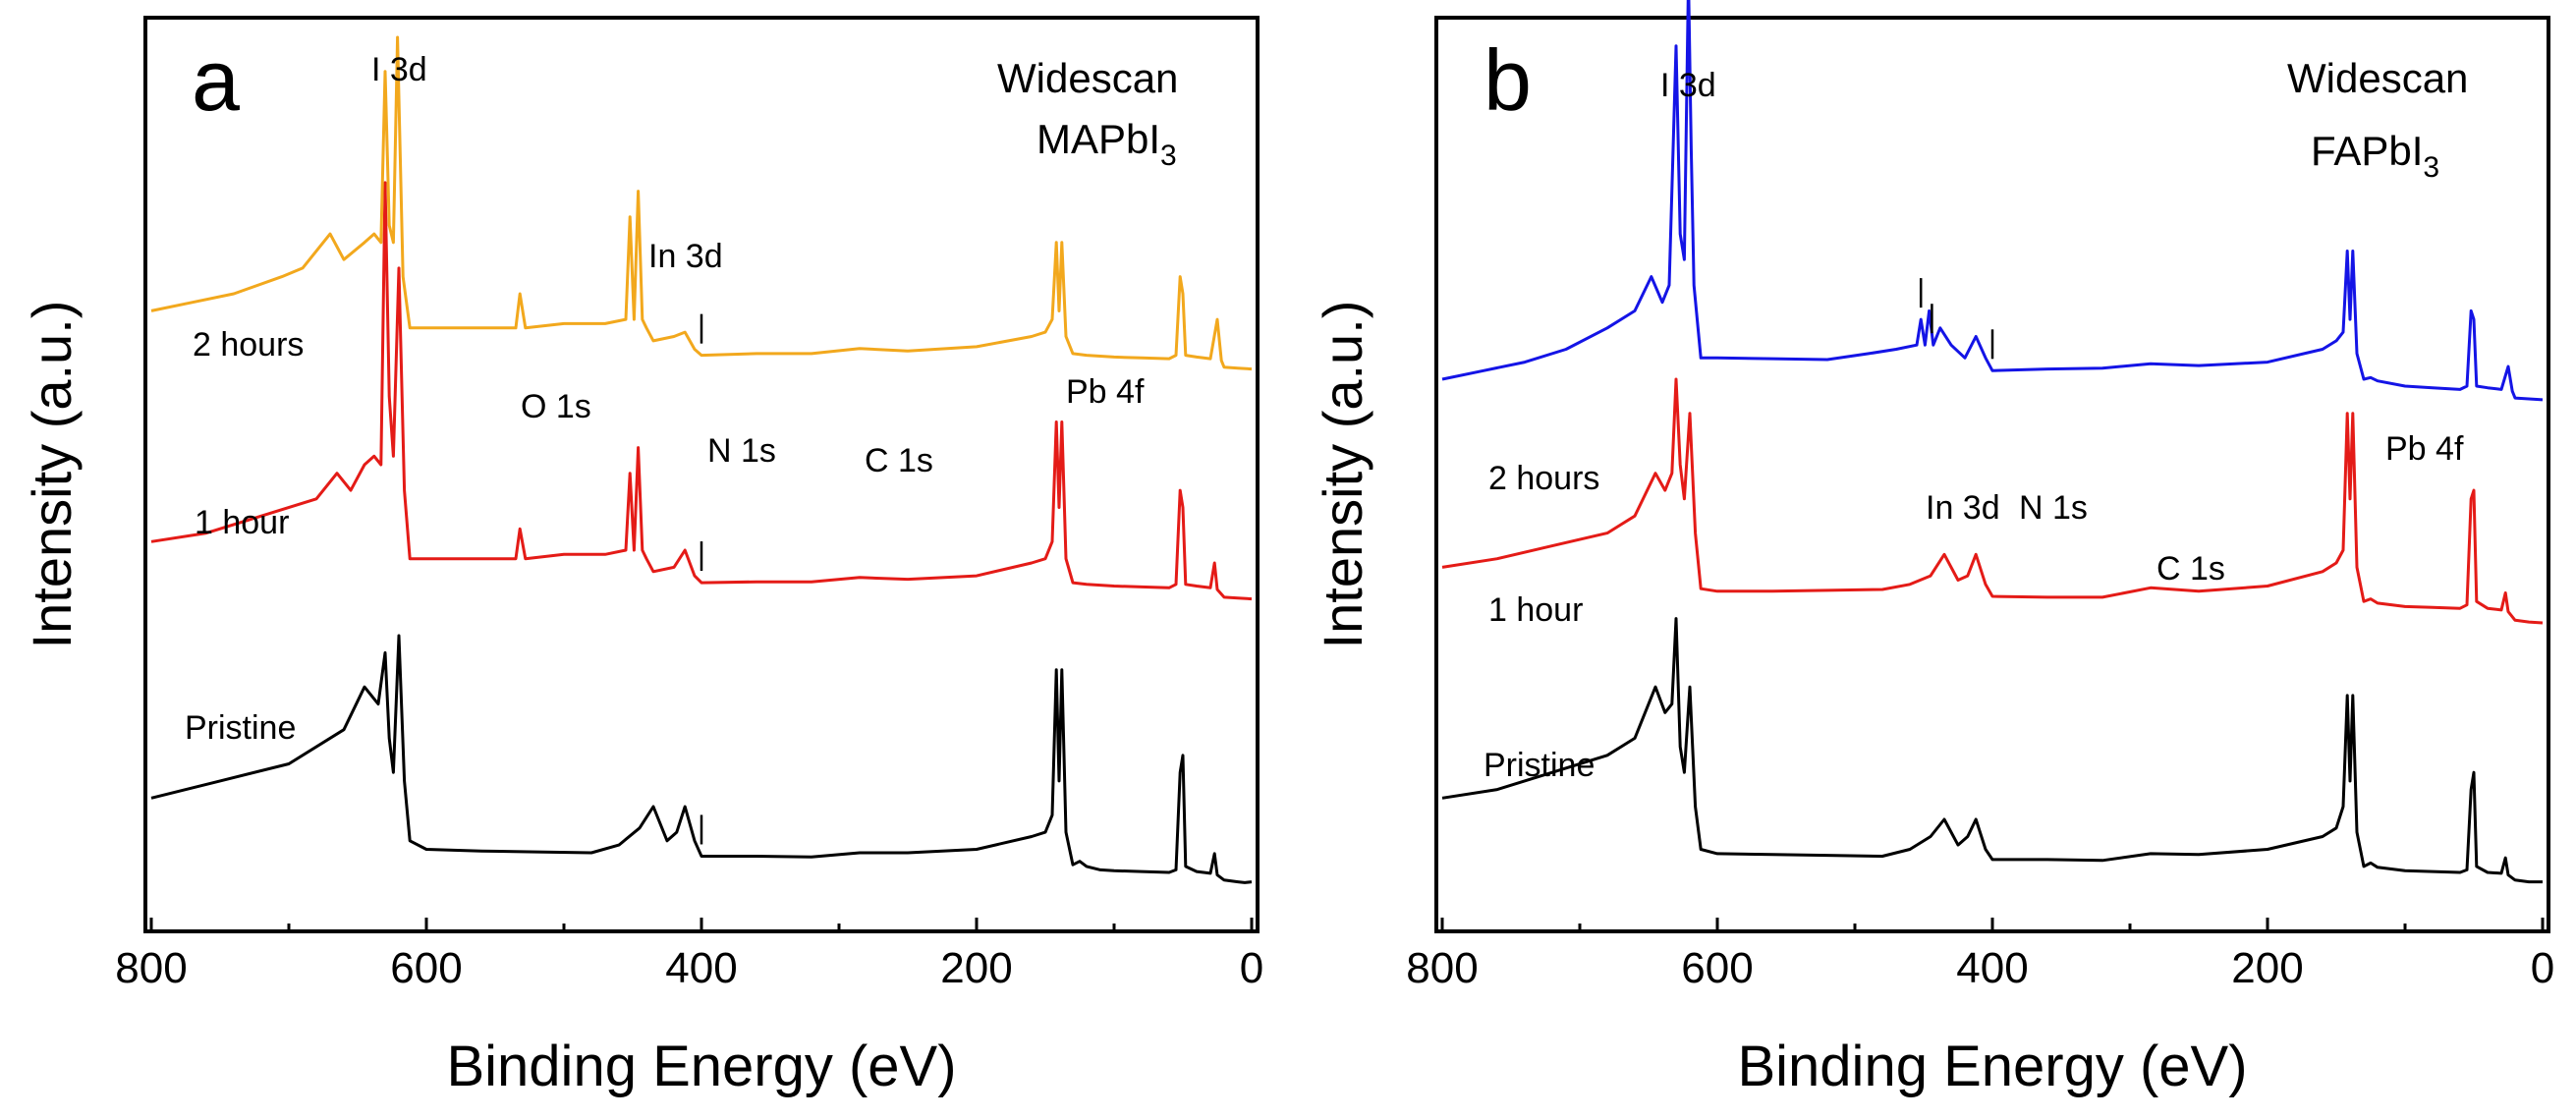  Describe the element at coordinates (242, 522) in the screenshot. I see `panel-a-series-label-1-hour: 1 hour` at that location.